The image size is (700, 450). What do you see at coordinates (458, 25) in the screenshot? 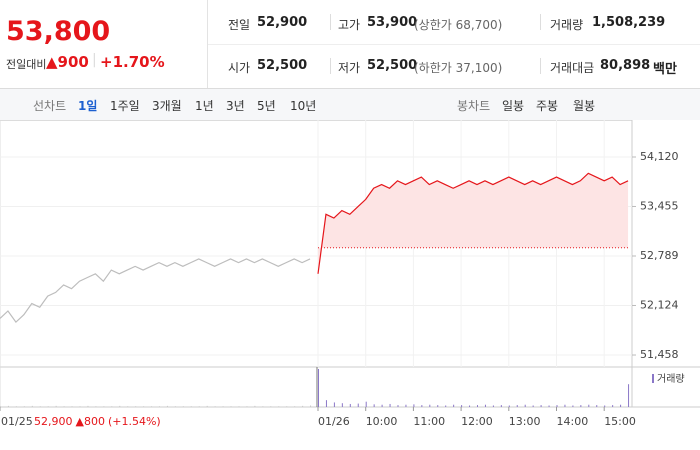
I see `stat-note: (상한가 68,700)` at bounding box center [458, 25].